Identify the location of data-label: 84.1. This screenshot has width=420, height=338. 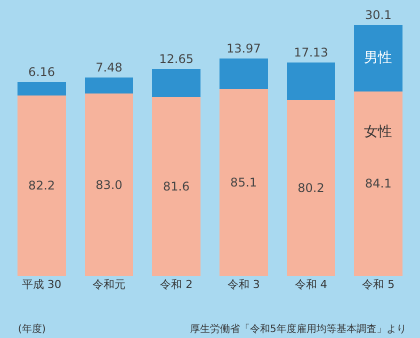
(378, 183).